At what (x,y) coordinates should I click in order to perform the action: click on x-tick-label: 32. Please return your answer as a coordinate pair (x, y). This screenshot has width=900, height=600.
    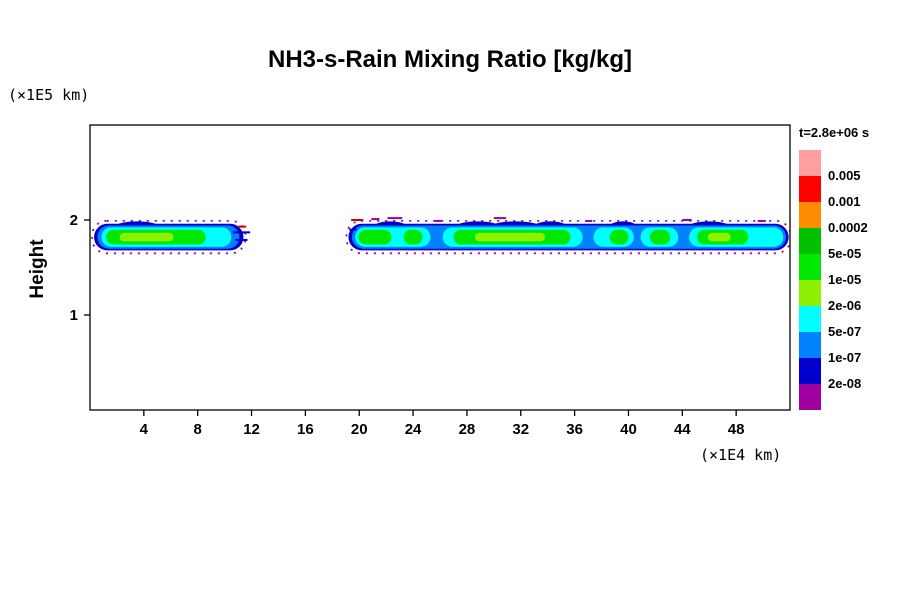
    Looking at the image, I should click on (520, 429).